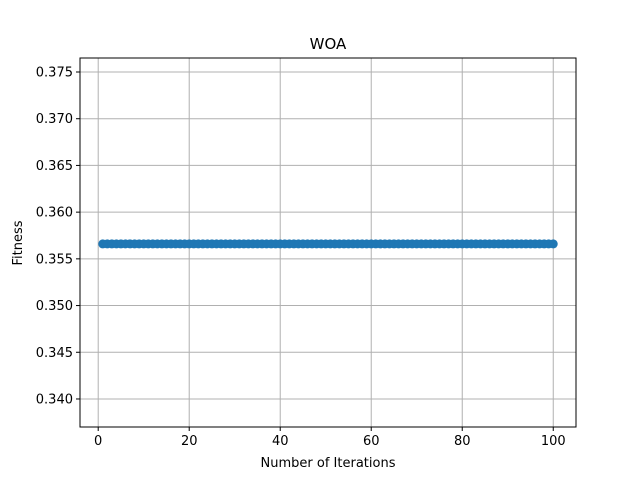  I want to click on y-tick-label: 0.375, so click(54, 73).